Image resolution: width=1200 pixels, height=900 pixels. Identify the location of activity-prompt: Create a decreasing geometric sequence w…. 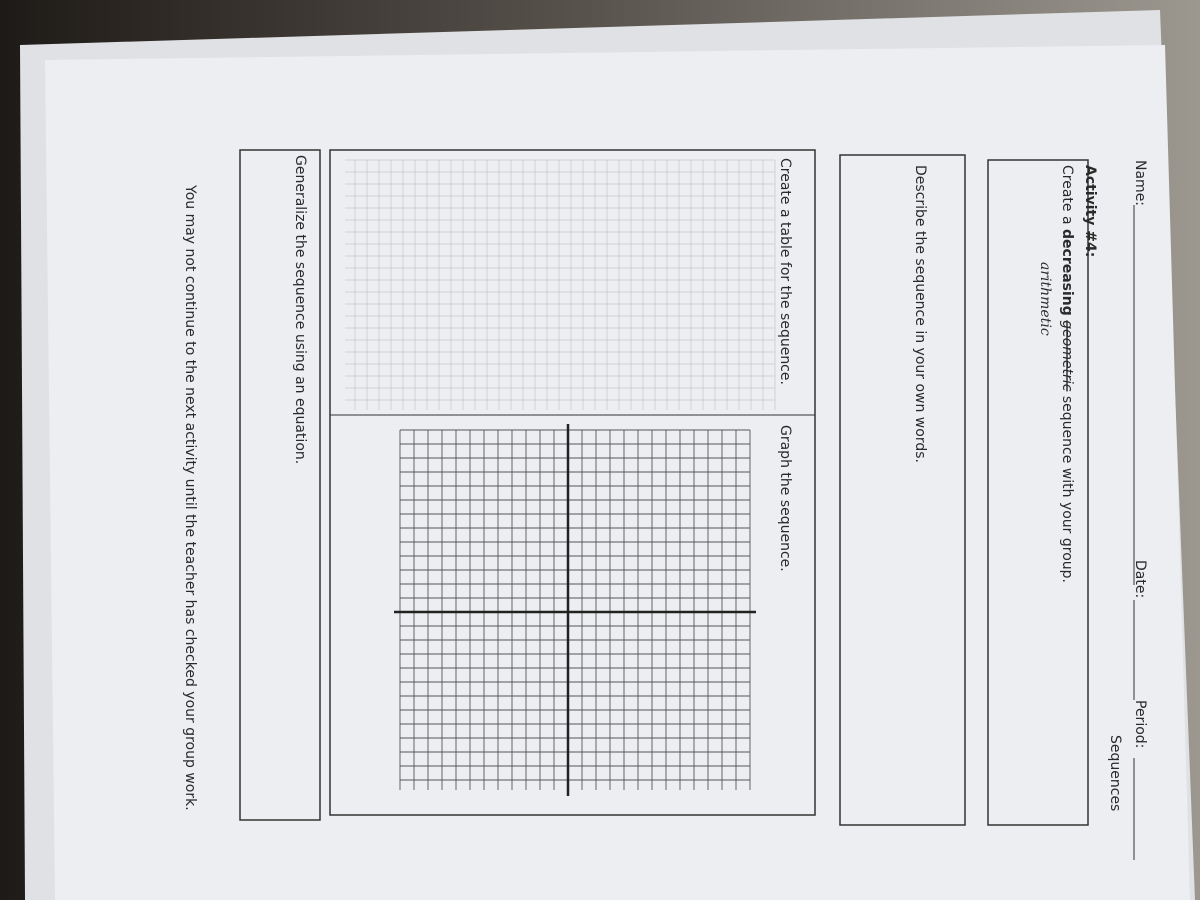
(1067, 374).